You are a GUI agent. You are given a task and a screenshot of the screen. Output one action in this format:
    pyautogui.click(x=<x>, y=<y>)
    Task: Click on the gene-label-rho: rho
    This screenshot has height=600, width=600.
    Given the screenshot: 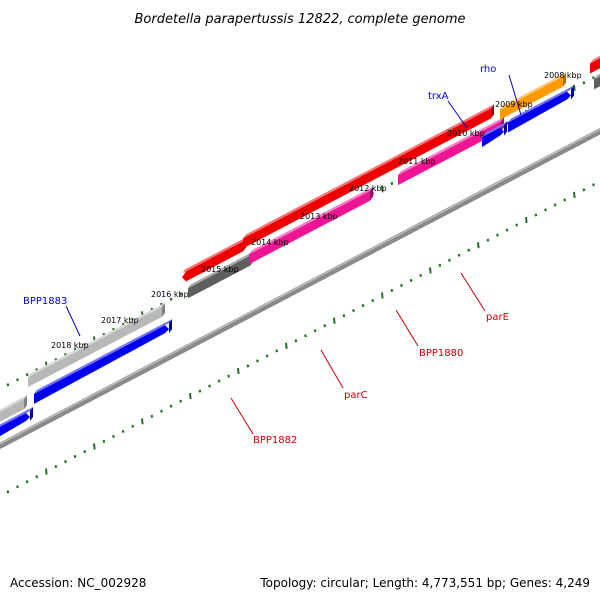 What is the action you would take?
    pyautogui.click(x=488, y=69)
    